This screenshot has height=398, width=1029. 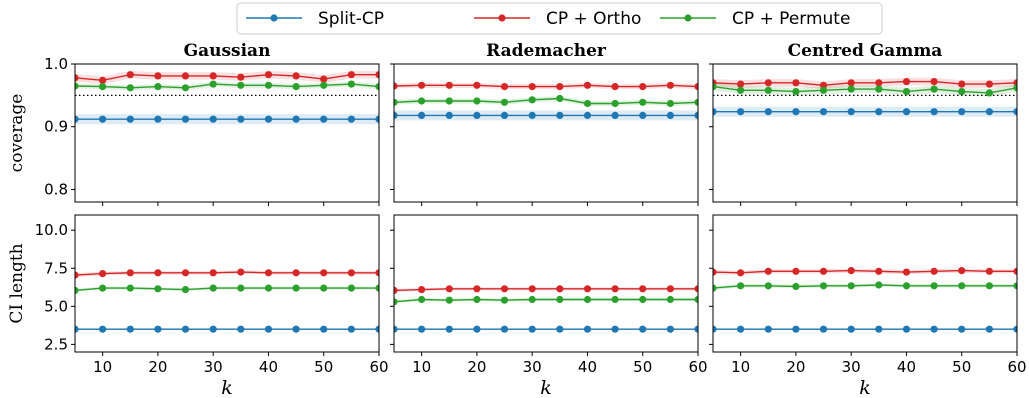 What do you see at coordinates (865, 97) in the screenshot?
I see `plot-area` at bounding box center [865, 97].